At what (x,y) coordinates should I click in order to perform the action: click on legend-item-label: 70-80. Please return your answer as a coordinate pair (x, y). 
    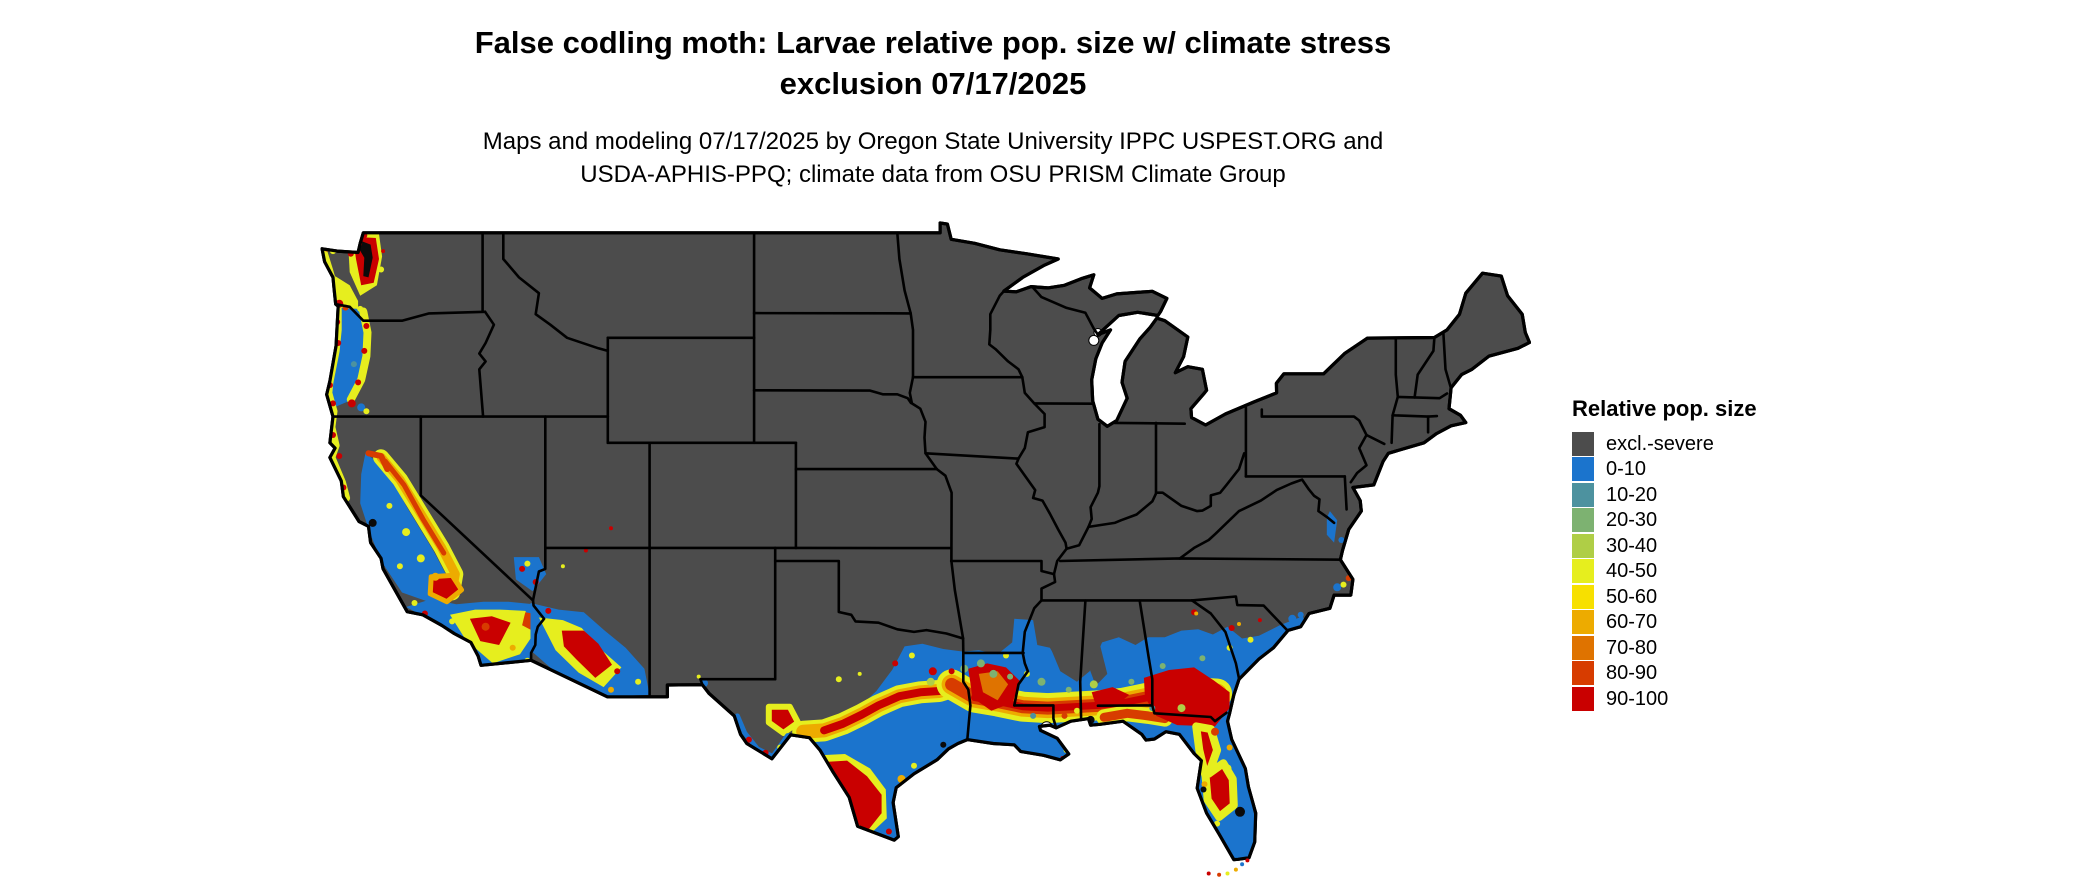
    Looking at the image, I should click on (1632, 647).